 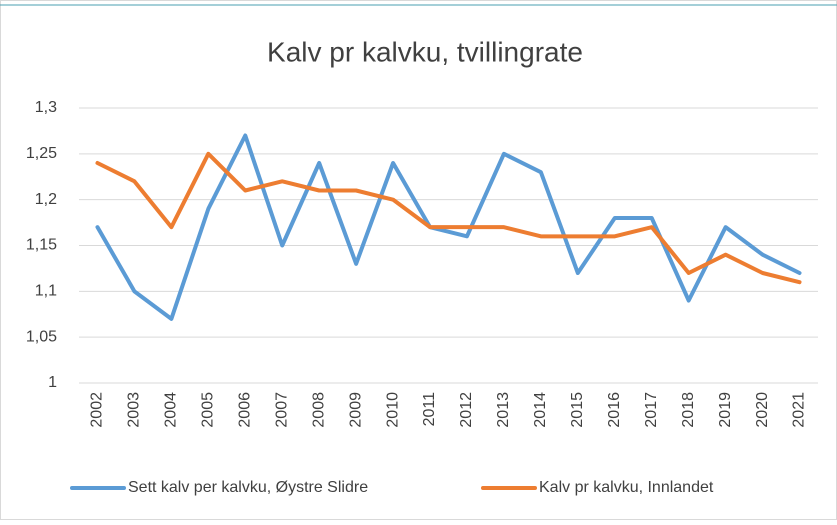 I want to click on y-tick-label: 1,25, so click(x=41, y=153).